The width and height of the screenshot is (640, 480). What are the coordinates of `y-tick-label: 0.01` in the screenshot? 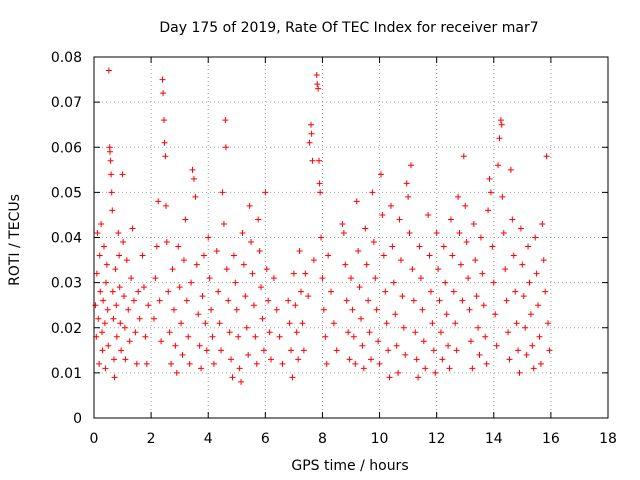 It's located at (66, 374).